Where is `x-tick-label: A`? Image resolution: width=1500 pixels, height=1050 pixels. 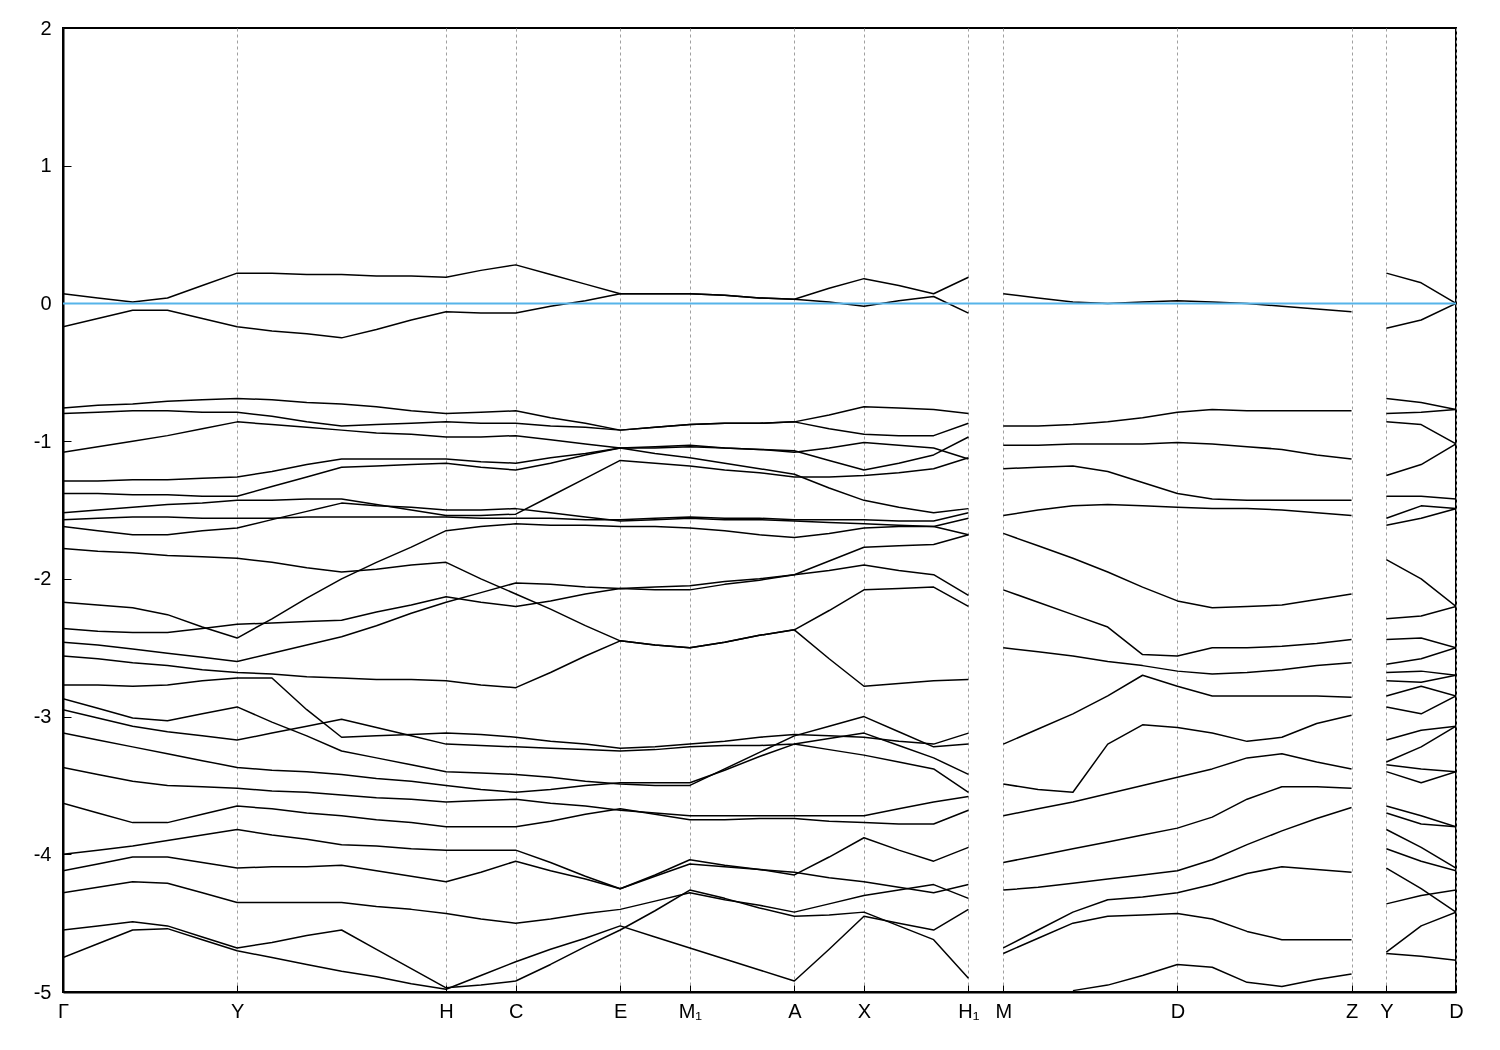
x-tick-label: A is located at coordinates (795, 1010).